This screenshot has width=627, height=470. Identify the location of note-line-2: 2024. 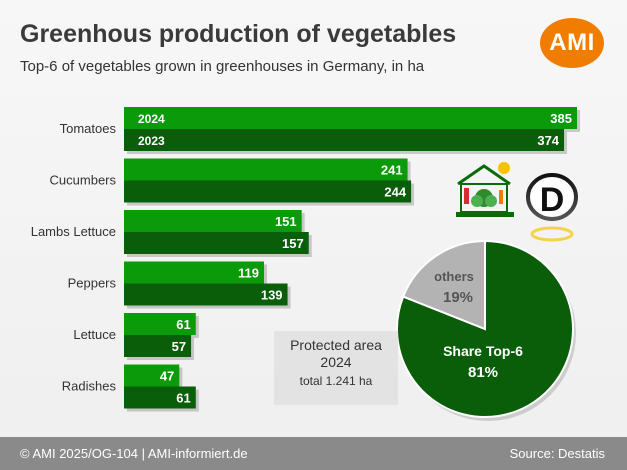
(336, 362).